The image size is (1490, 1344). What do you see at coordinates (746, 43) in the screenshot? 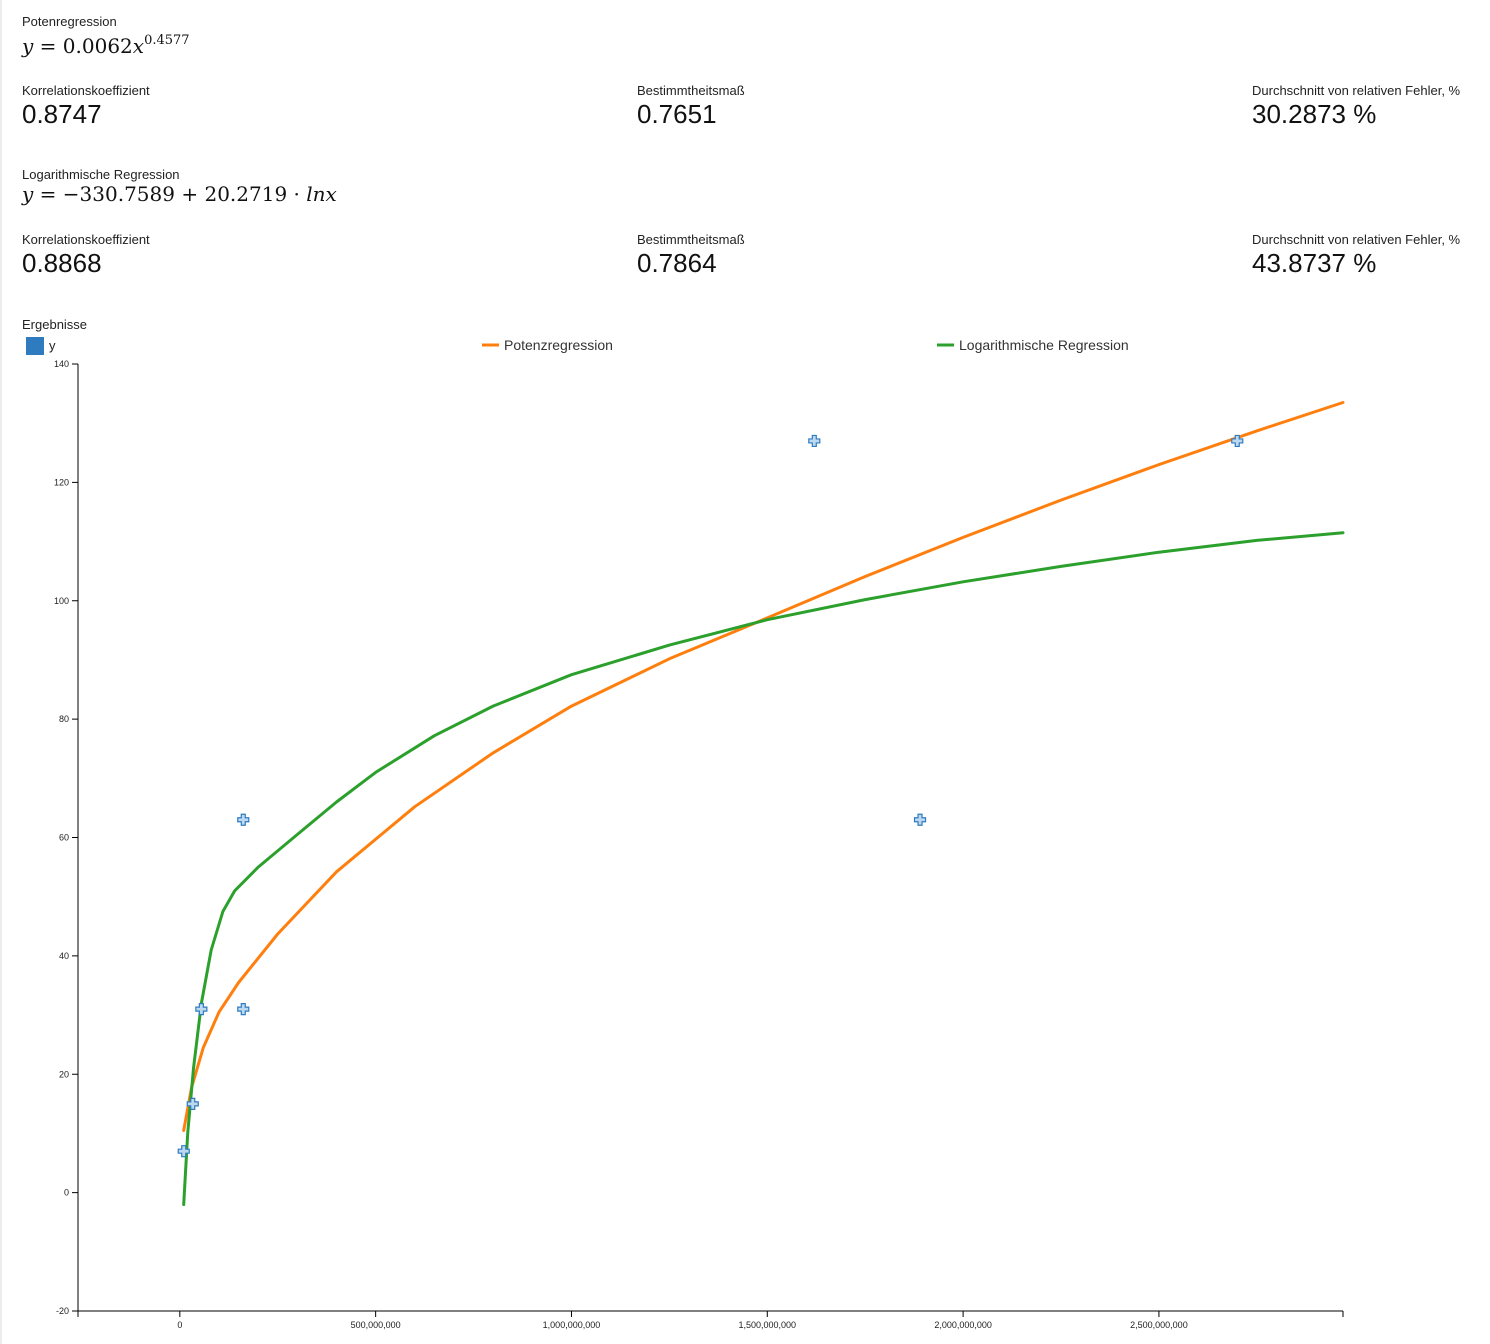
I see `power-regression-formula: y = 0.0062x0.4577` at bounding box center [746, 43].